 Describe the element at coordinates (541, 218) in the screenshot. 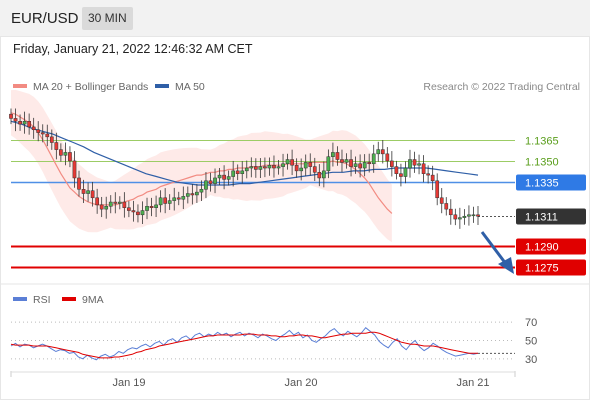

I see `level-current-label: 1.1311` at that location.